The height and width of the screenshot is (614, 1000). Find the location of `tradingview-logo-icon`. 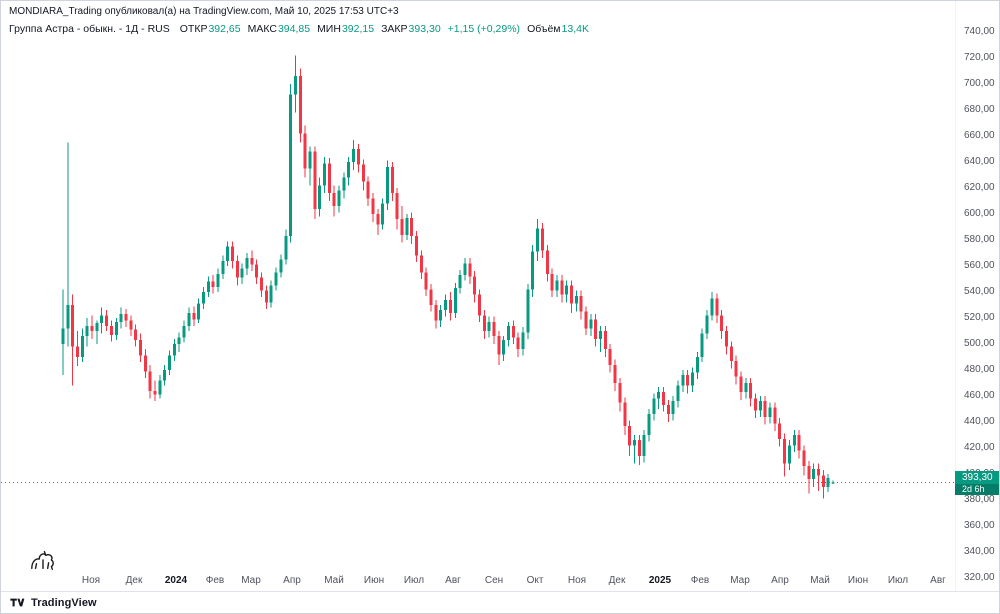

tradingview-logo-icon is located at coordinates (17, 602).